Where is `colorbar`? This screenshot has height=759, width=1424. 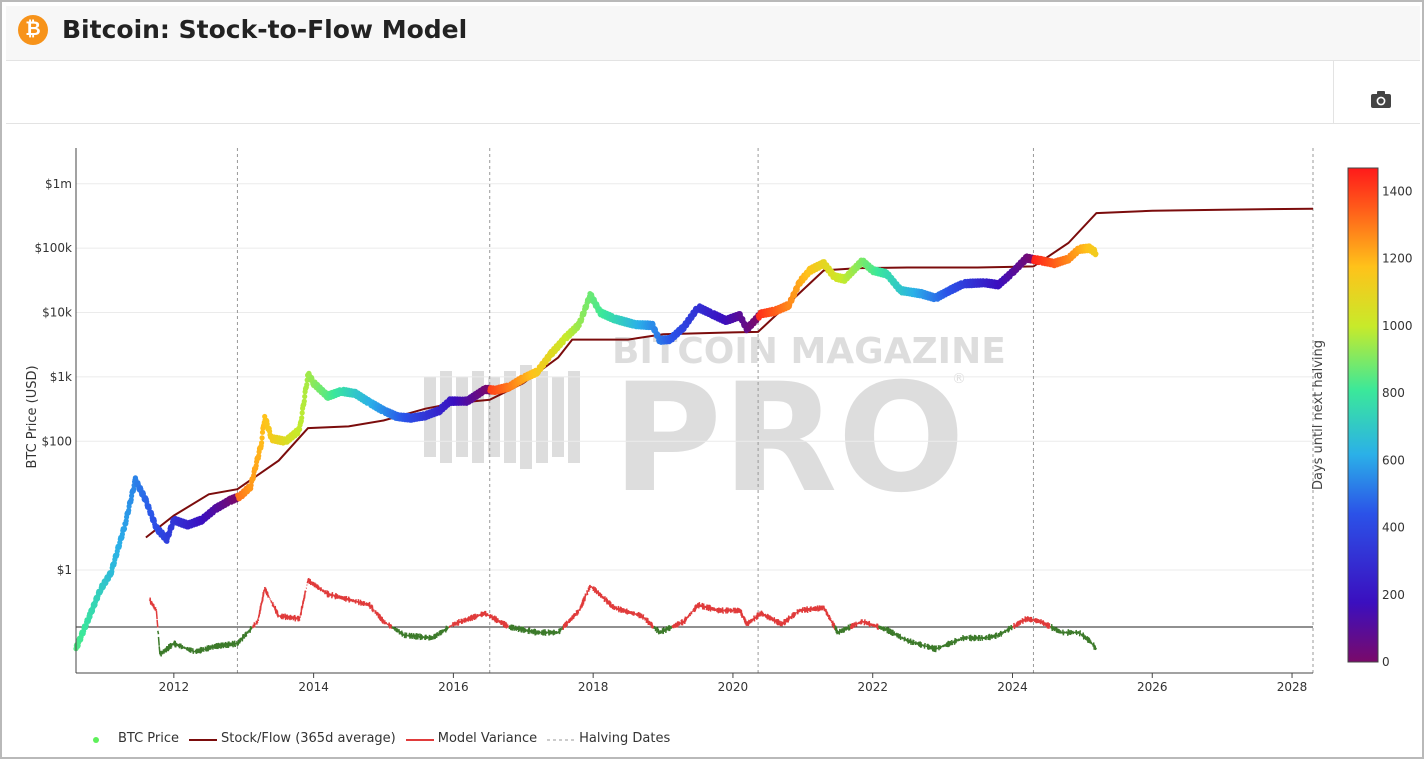 colorbar is located at coordinates (1363, 415).